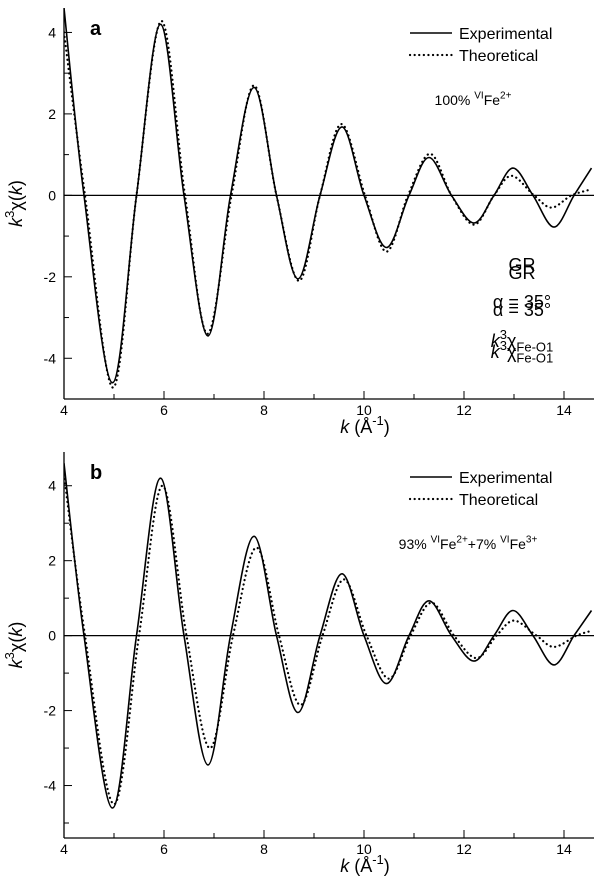  Describe the element at coordinates (532, 540) in the screenshot. I see `panel-b-composition-text-run-7: 3+` at that location.